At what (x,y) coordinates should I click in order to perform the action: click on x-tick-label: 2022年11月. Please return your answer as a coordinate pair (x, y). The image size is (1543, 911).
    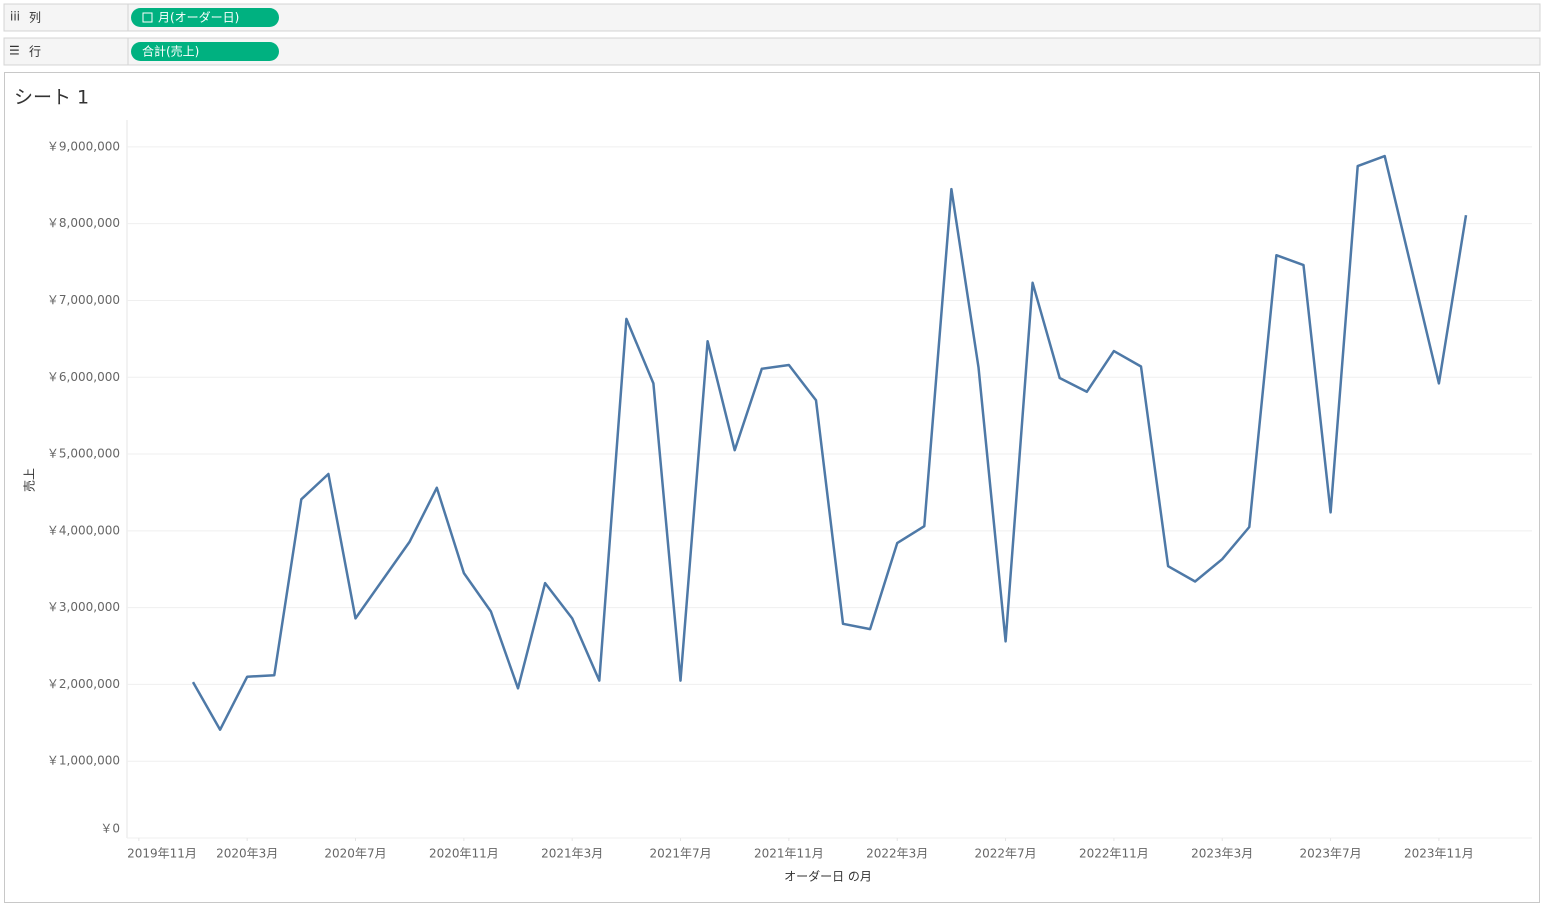
    Looking at the image, I should click on (1114, 854).